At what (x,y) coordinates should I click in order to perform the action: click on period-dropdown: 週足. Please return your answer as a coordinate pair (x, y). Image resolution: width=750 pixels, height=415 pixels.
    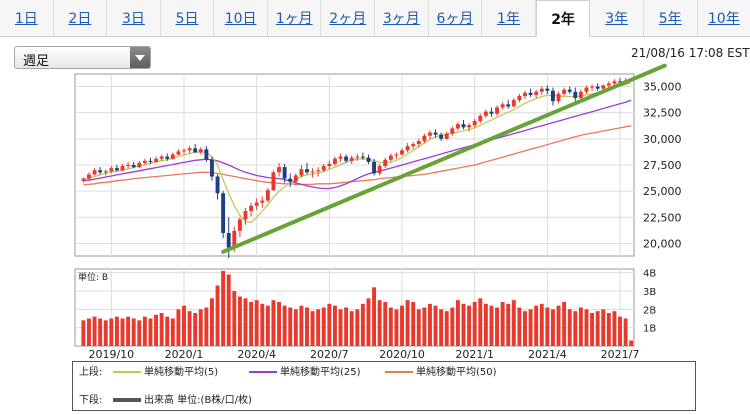
    Looking at the image, I should click on (82, 57).